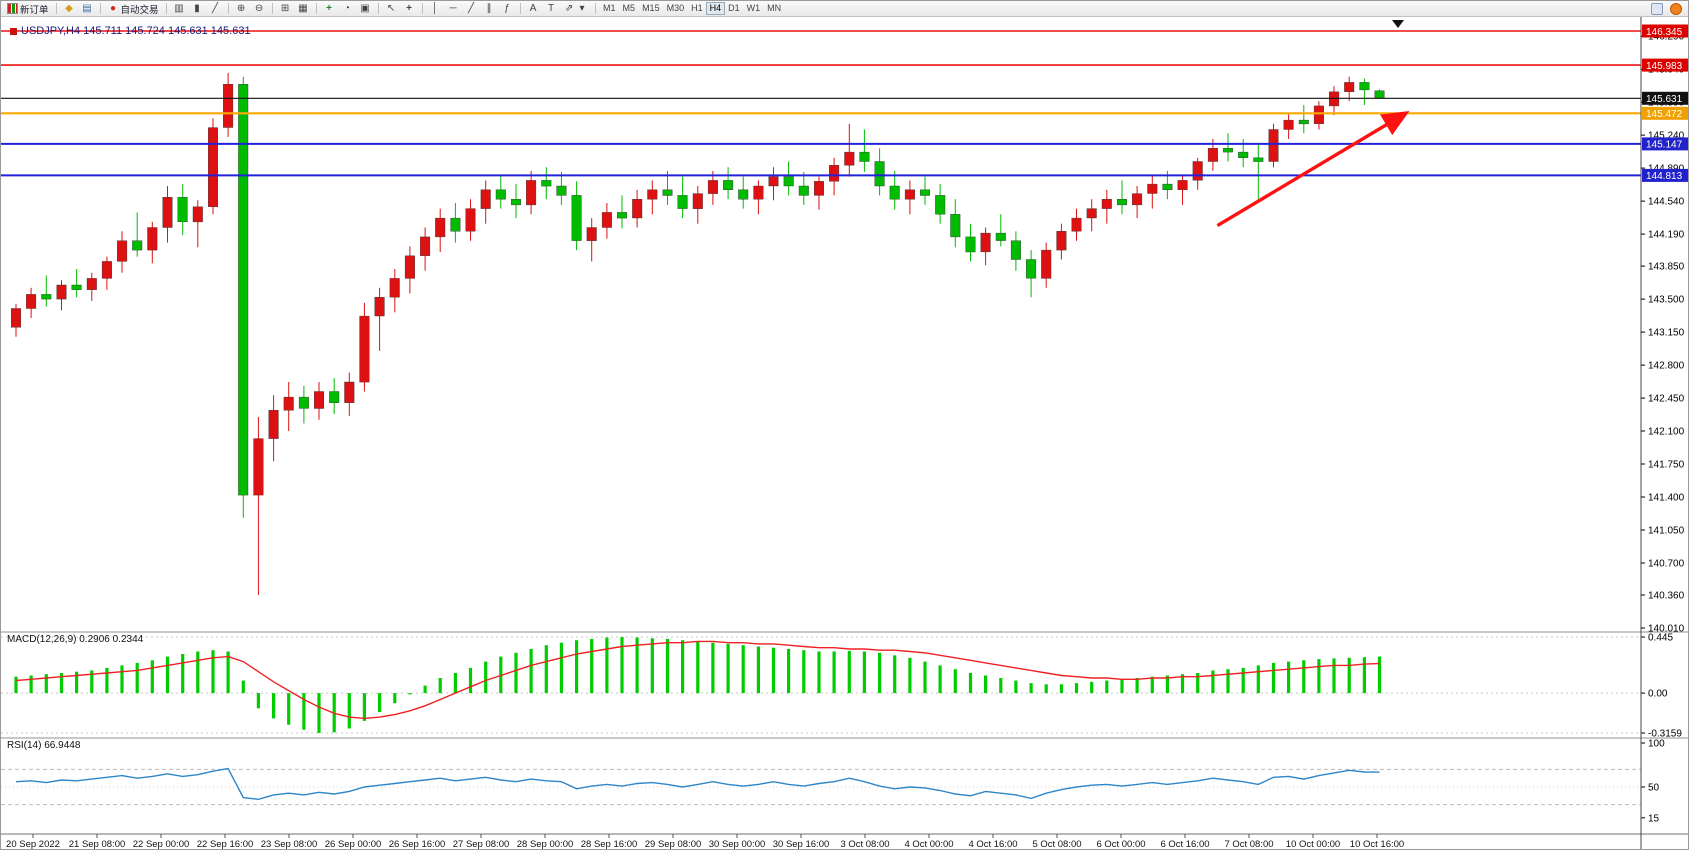 This screenshot has height=850, width=1689. I want to click on price-scale-label: 143.500, so click(1666, 300).